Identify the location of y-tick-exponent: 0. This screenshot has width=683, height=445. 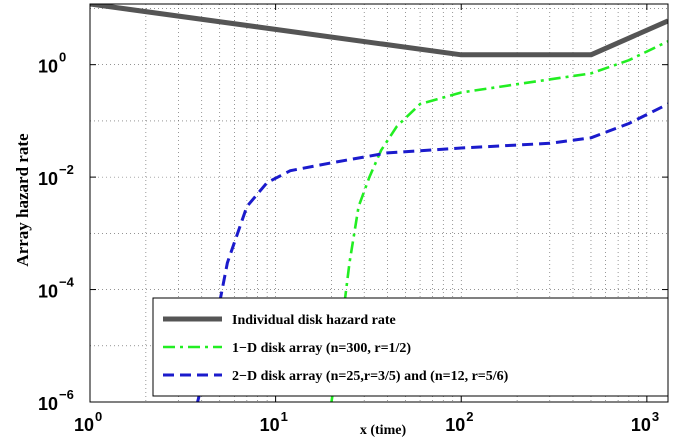
(62, 57).